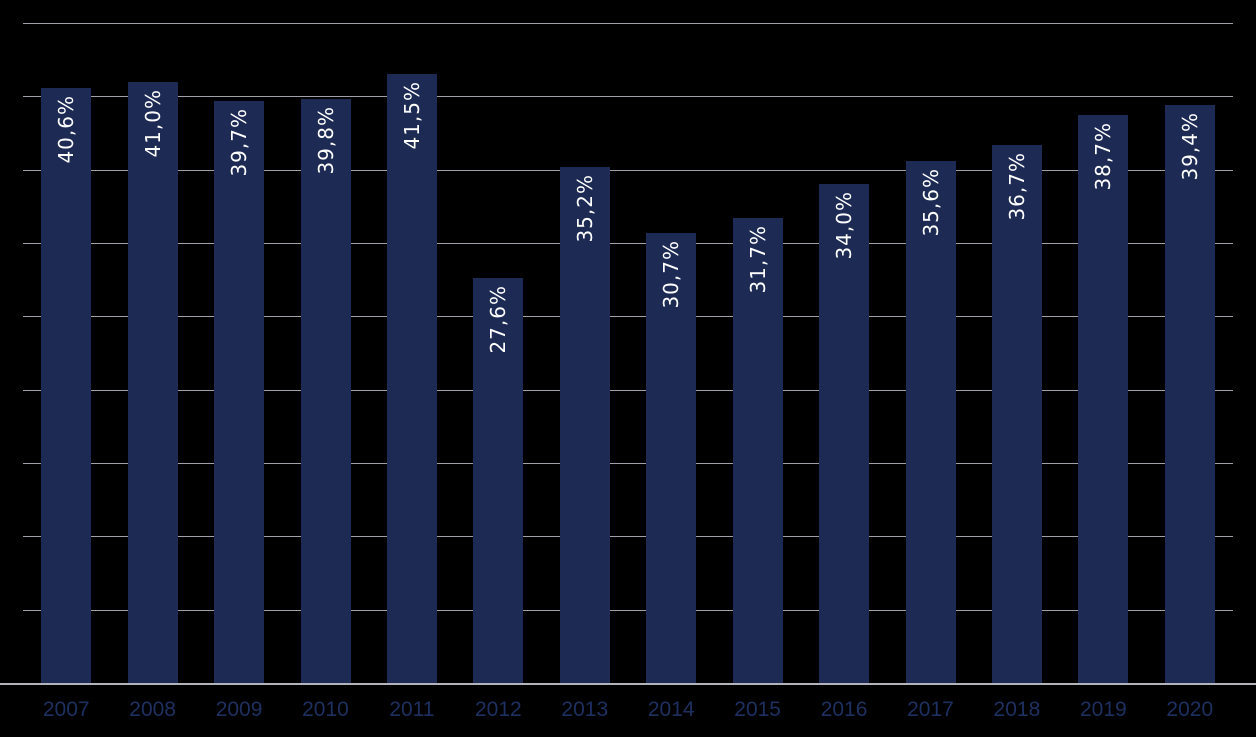 The height and width of the screenshot is (737, 1256). I want to click on bar-value-label: 41,0%, so click(152, 123).